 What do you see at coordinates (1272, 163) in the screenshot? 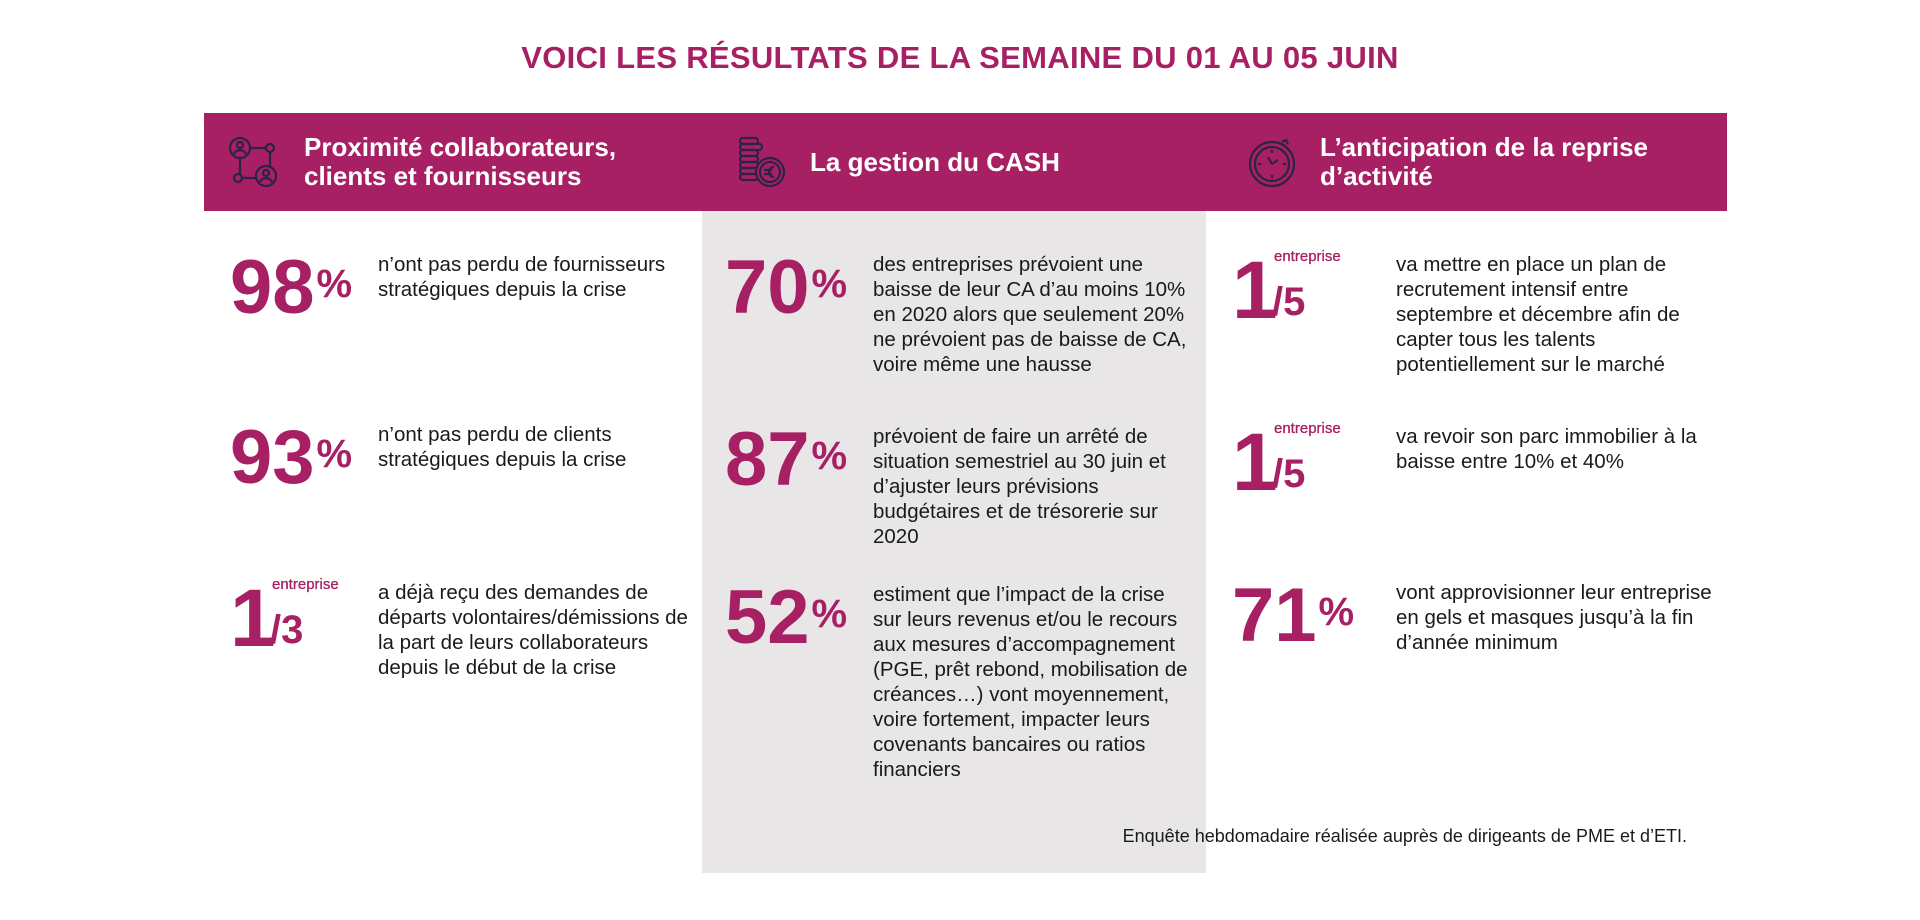
I see `stopwatch-icon` at bounding box center [1272, 163].